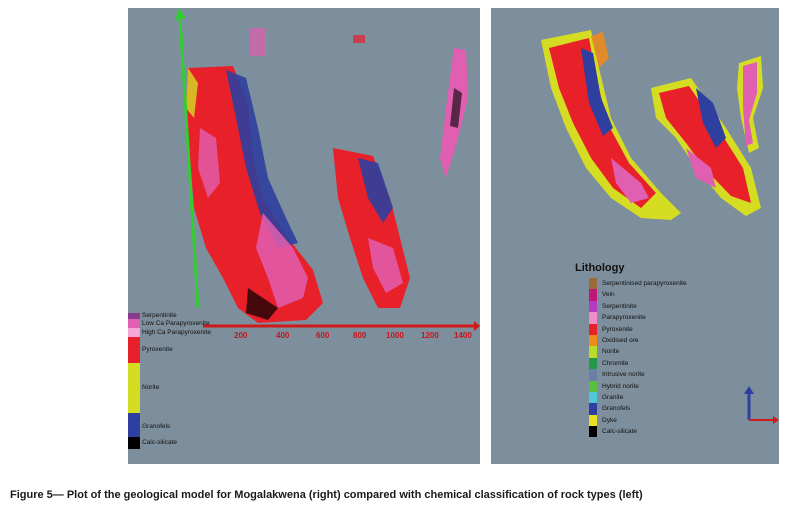 This screenshot has height=518, width=796. What do you see at coordinates (134, 425) in the screenshot?
I see `legend-swatch-granofels` at bounding box center [134, 425].